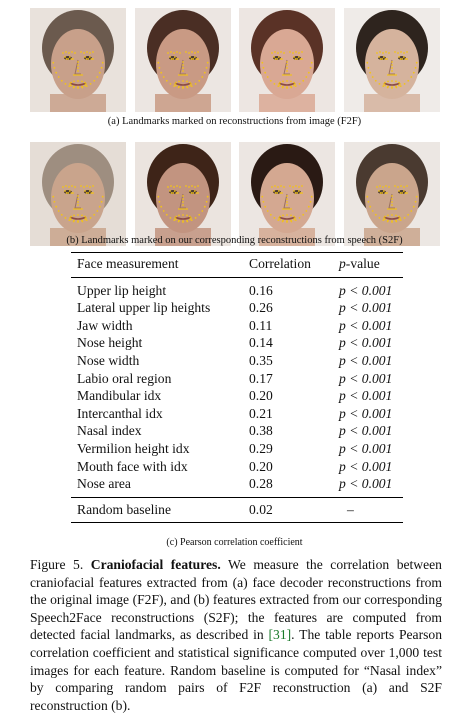  Describe the element at coordinates (237, 396) in the screenshot. I see `table-row: Mandibular idx 0.20 p < 0.001` at that location.